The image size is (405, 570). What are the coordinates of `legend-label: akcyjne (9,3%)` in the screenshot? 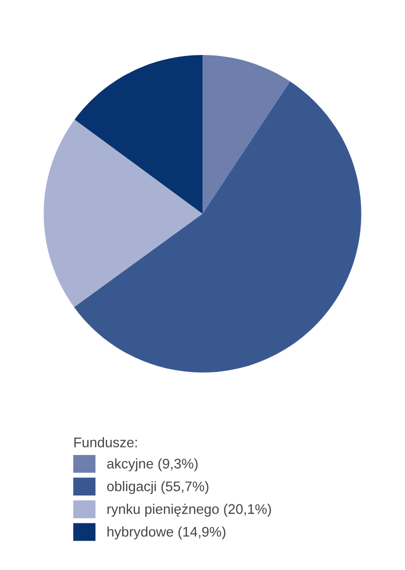 It's located at (152, 465).